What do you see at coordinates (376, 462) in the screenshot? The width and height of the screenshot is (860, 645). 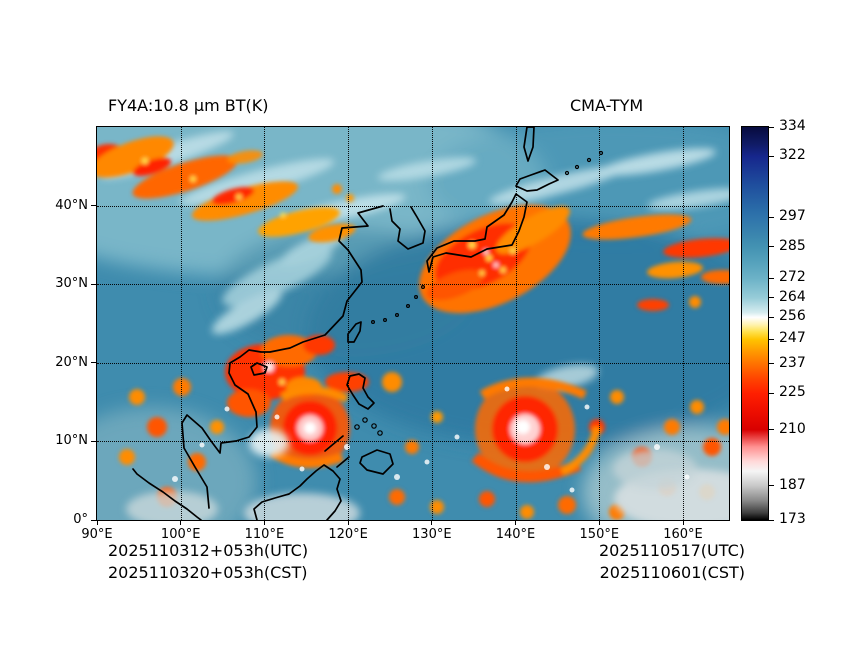 I see `coast-mindanao` at bounding box center [376, 462].